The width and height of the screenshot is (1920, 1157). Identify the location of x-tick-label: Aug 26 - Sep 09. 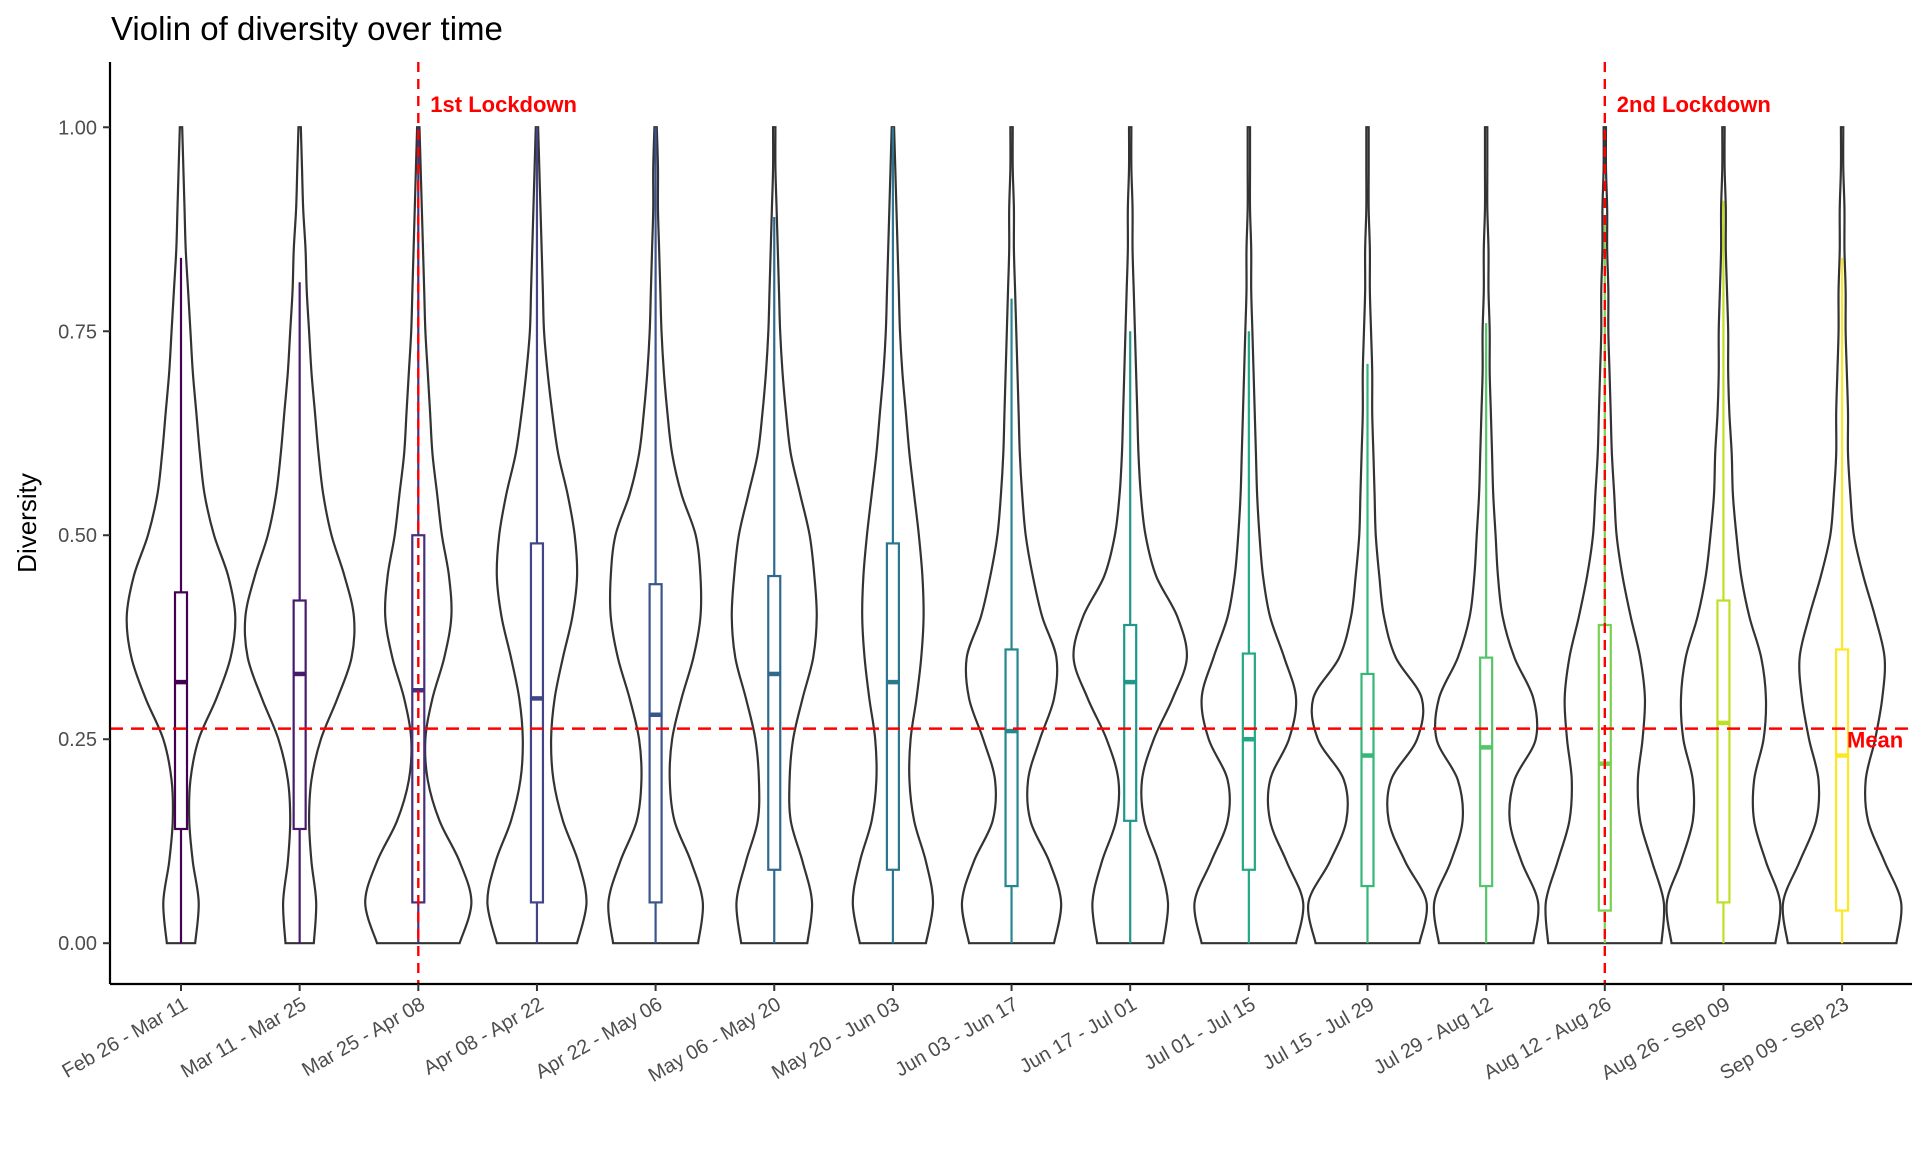
(1666, 1038).